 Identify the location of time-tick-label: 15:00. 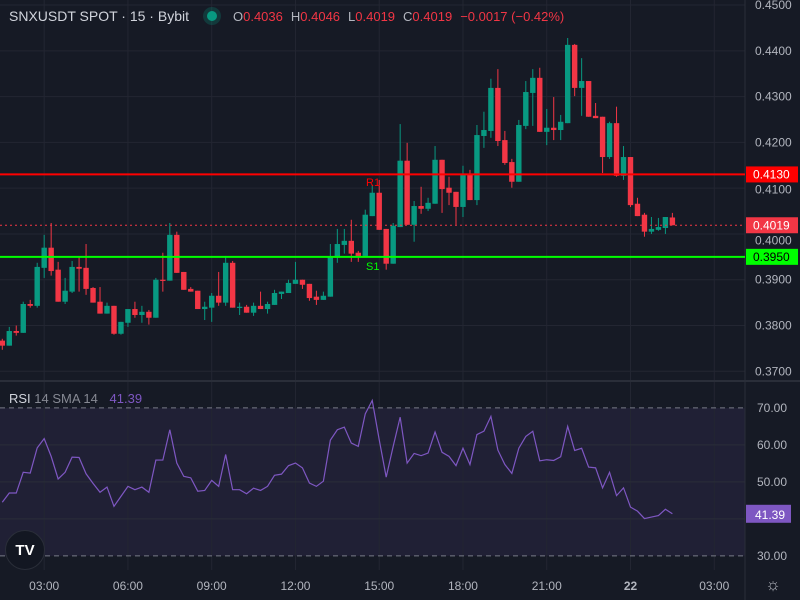
(379, 586).